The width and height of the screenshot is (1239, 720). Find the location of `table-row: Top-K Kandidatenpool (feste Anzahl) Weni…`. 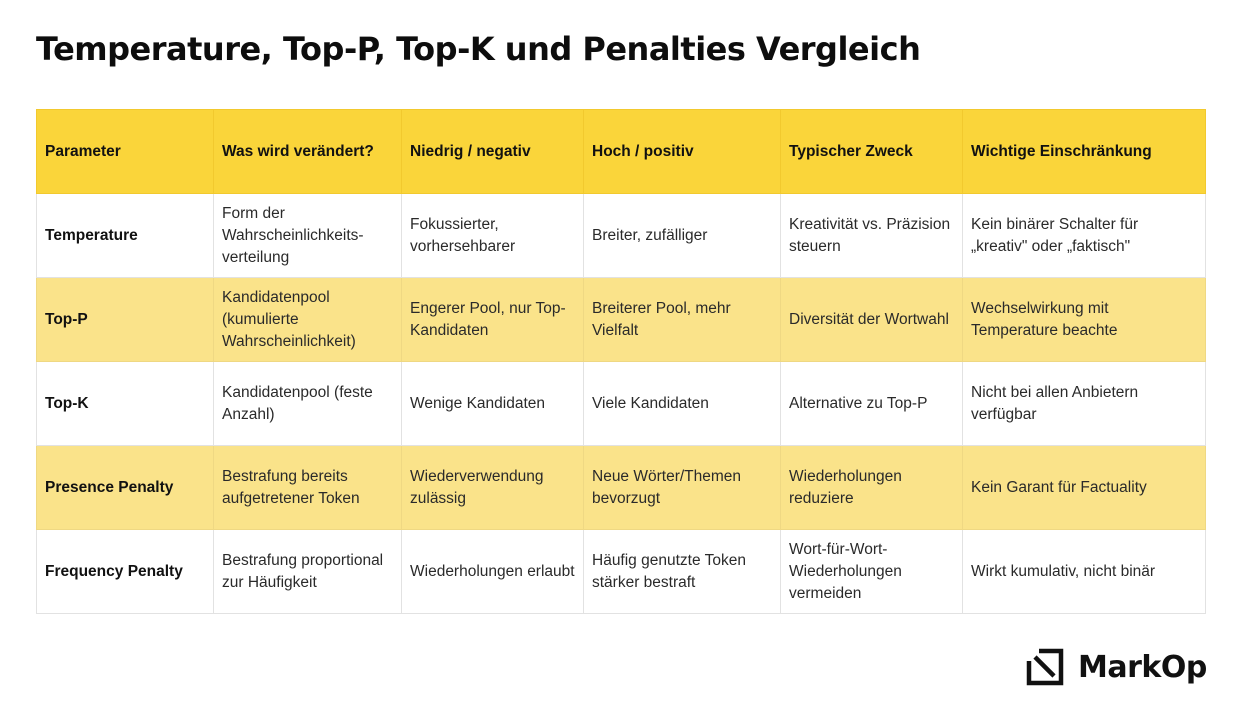

table-row: Top-K Kandidatenpool (feste Anzahl) Weni… is located at coordinates (621, 403).